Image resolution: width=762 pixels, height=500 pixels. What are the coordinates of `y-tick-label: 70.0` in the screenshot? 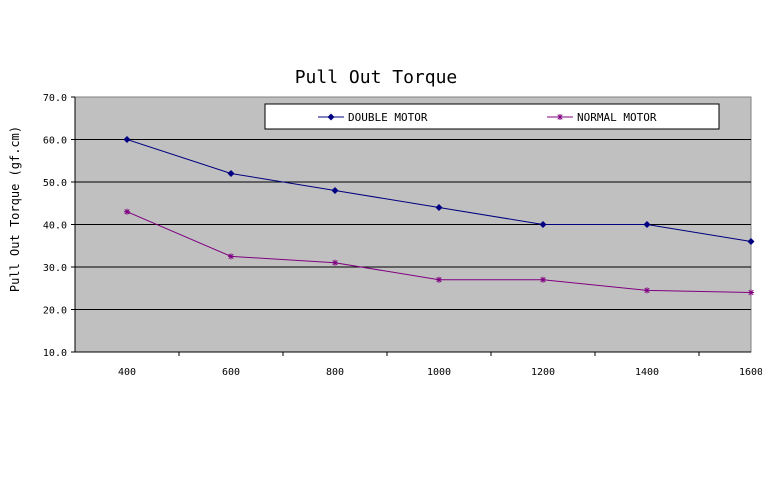 It's located at (55, 98).